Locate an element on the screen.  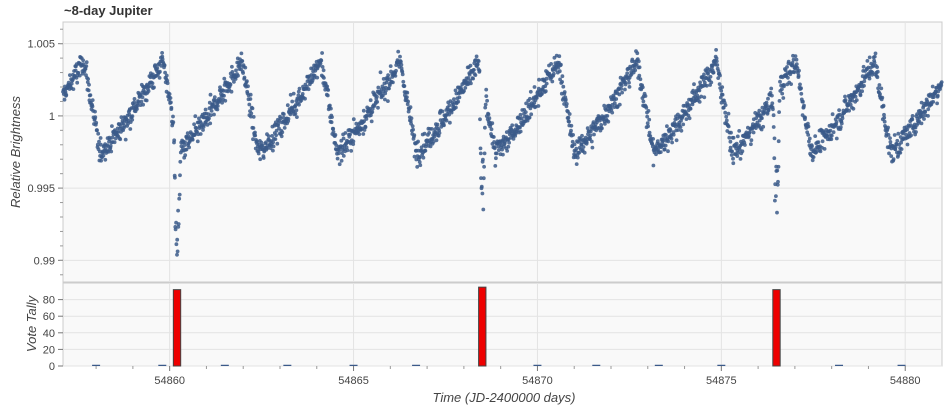
chart-title: ~8-day Jupiter is located at coordinates (108, 10).